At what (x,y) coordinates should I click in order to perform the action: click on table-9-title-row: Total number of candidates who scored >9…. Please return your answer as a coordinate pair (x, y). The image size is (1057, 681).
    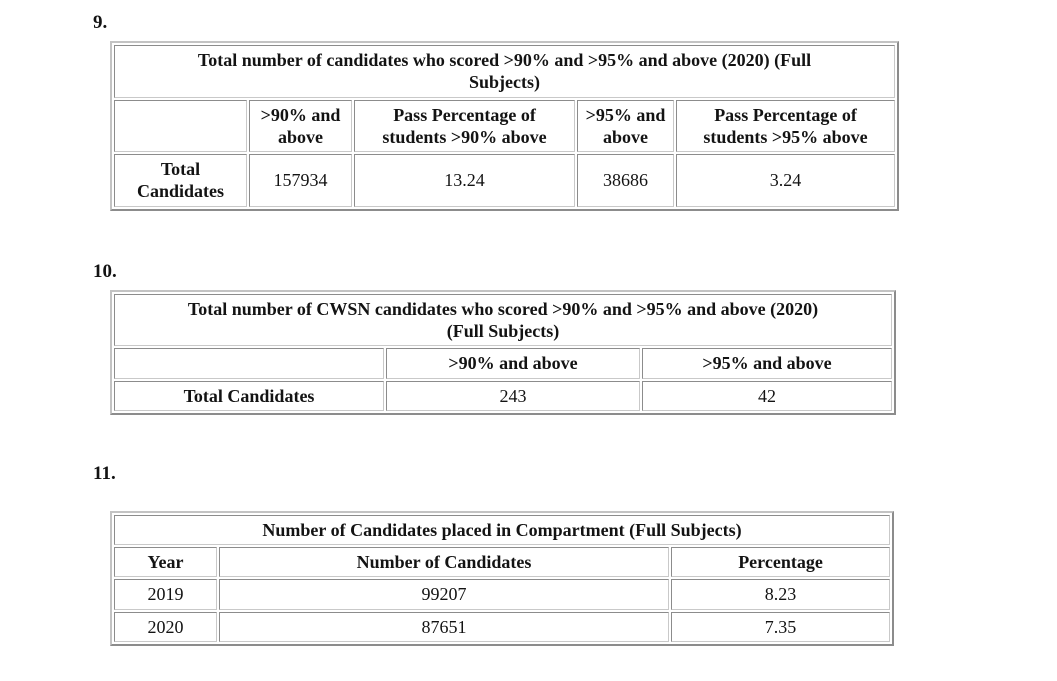
    Looking at the image, I should click on (505, 71).